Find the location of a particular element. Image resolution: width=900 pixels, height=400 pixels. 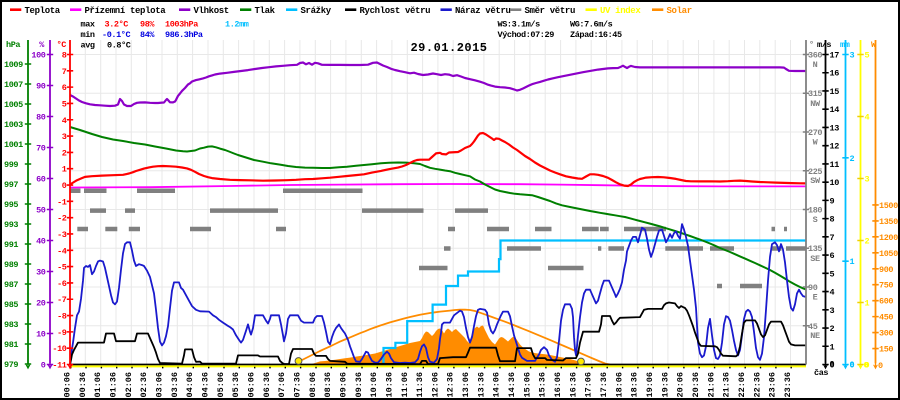

svg-text: 03:36 is located at coordinates (175, 385).